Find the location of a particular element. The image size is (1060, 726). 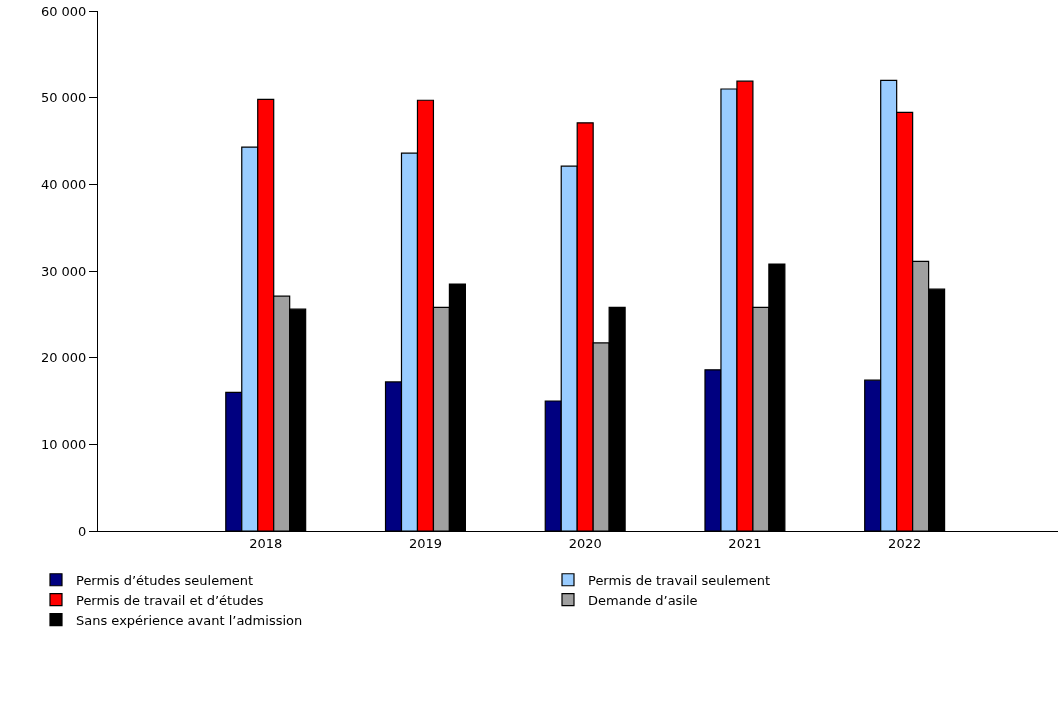

x-tick-label: 2022 is located at coordinates (905, 543).